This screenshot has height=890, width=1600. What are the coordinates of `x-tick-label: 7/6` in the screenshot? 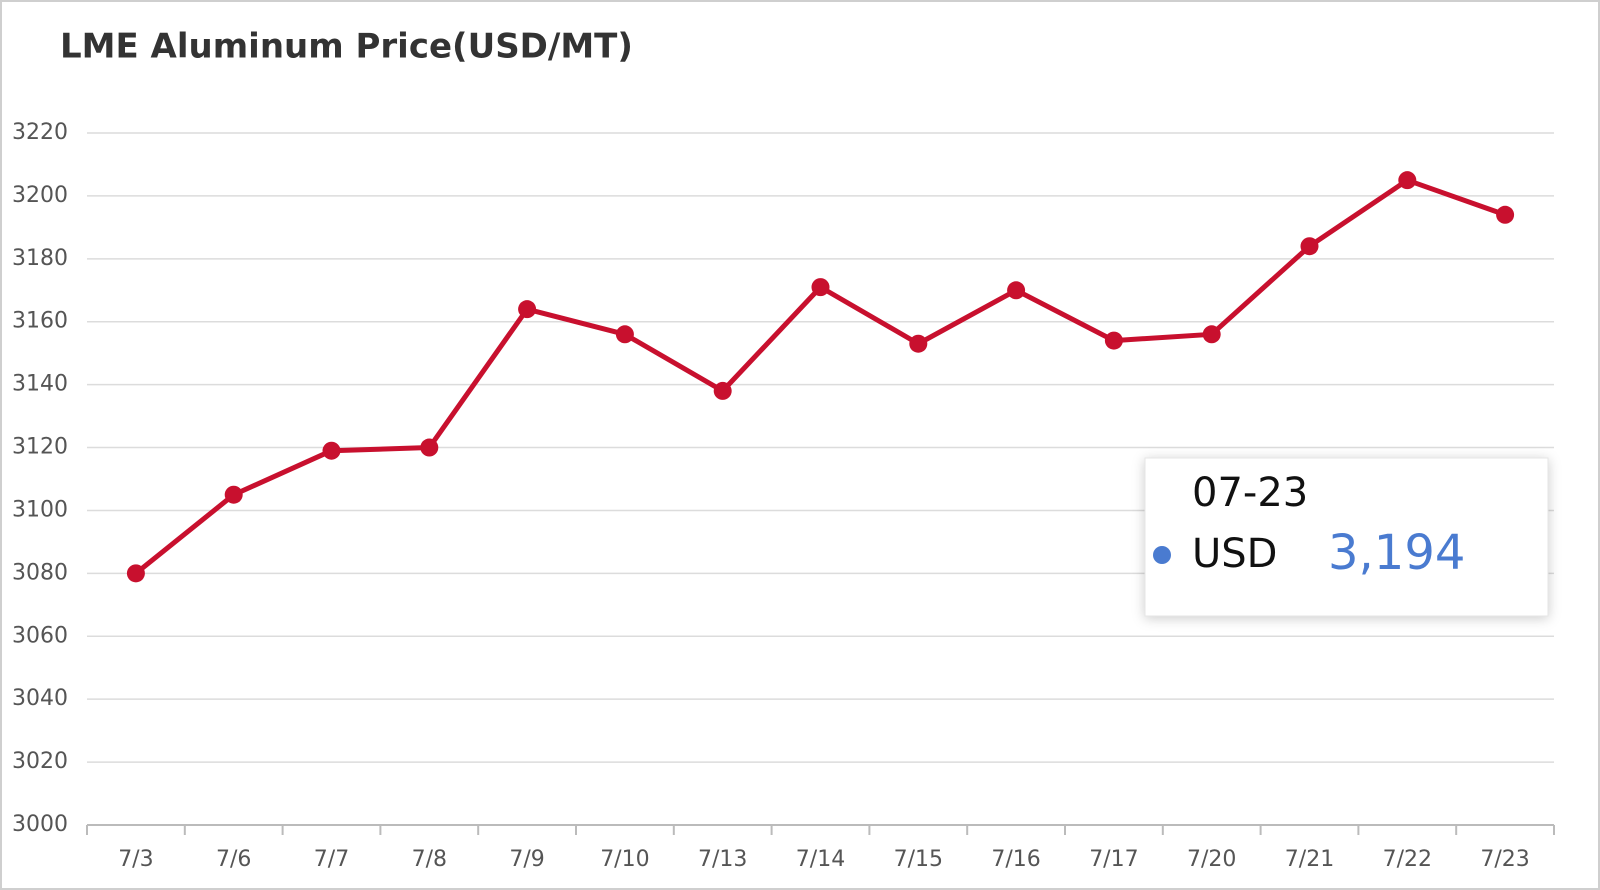 It's located at (233, 859).